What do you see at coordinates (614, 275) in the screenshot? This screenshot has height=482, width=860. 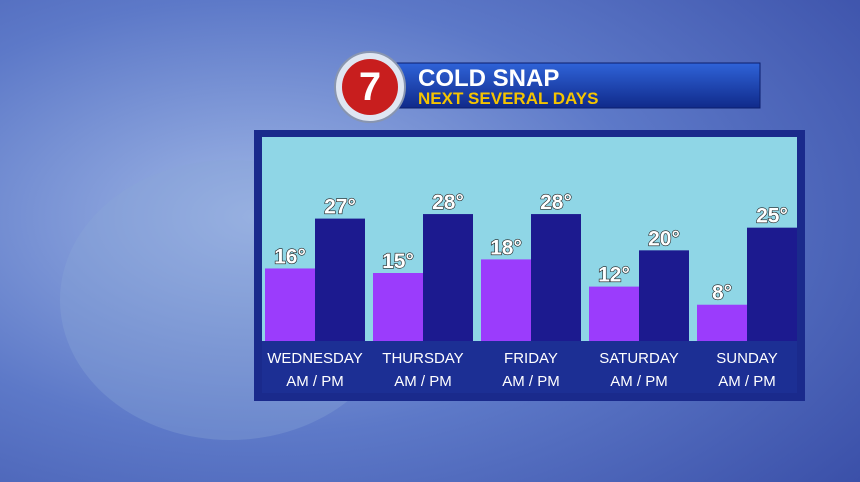 I see `value-label: 12°` at bounding box center [614, 275].